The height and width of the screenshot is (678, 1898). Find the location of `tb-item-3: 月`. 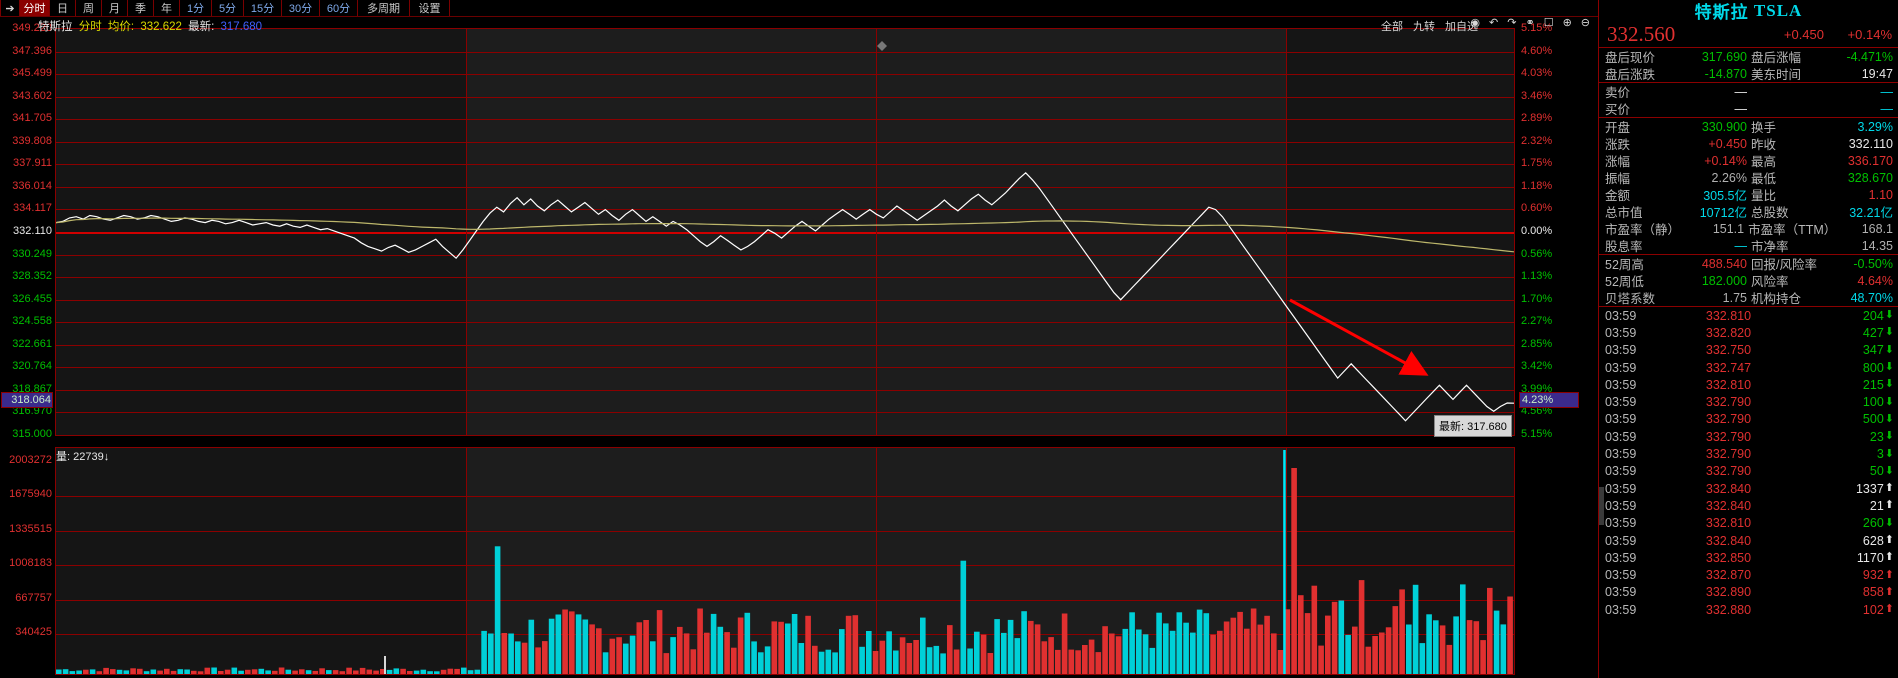

tb-item-3: 月 is located at coordinates (115, 8).